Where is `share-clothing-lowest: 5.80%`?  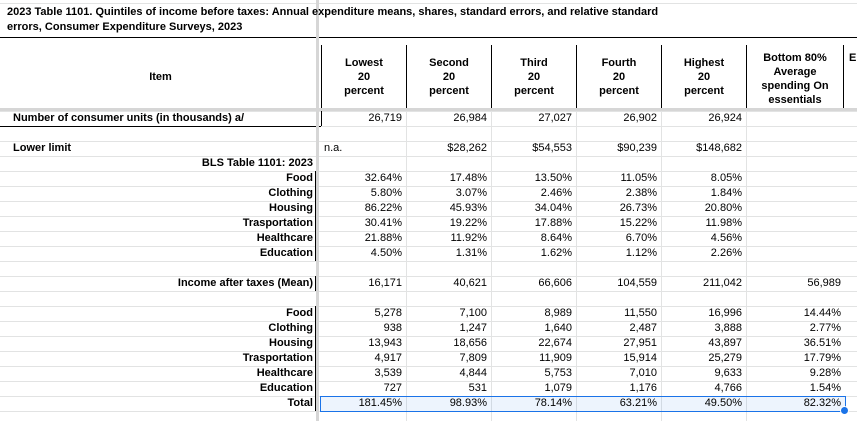 share-clothing-lowest: 5.80% is located at coordinates (386, 193).